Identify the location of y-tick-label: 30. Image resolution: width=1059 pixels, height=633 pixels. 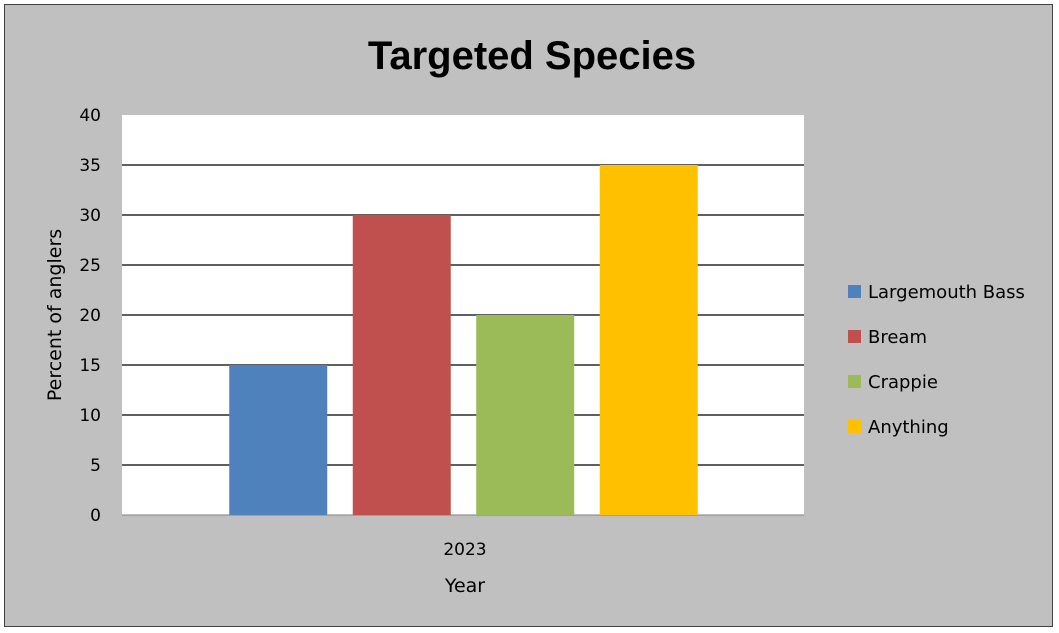
(90, 216).